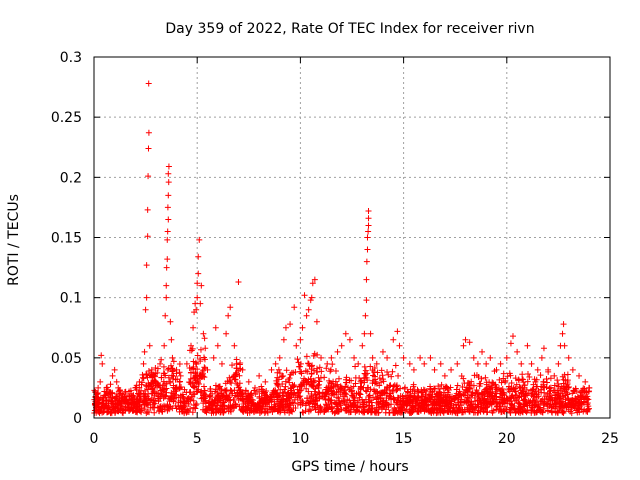 This screenshot has height=480, width=640. Describe the element at coordinates (66, 359) in the screenshot. I see `y-tick-label: 0.05` at that location.